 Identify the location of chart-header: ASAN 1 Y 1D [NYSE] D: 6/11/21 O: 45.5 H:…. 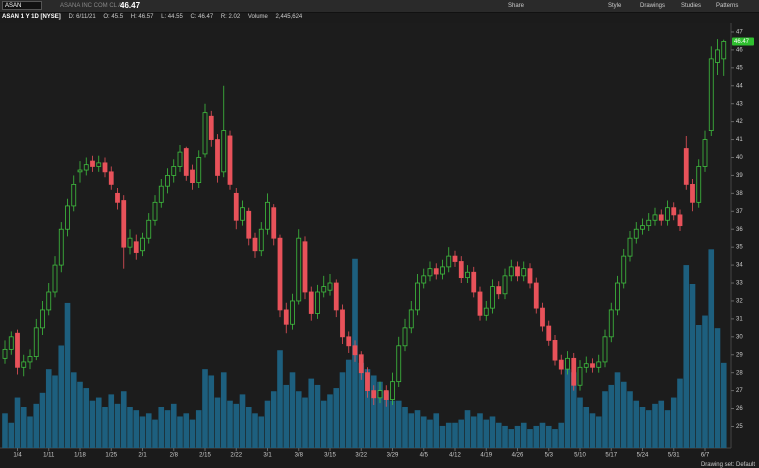
(365, 17).